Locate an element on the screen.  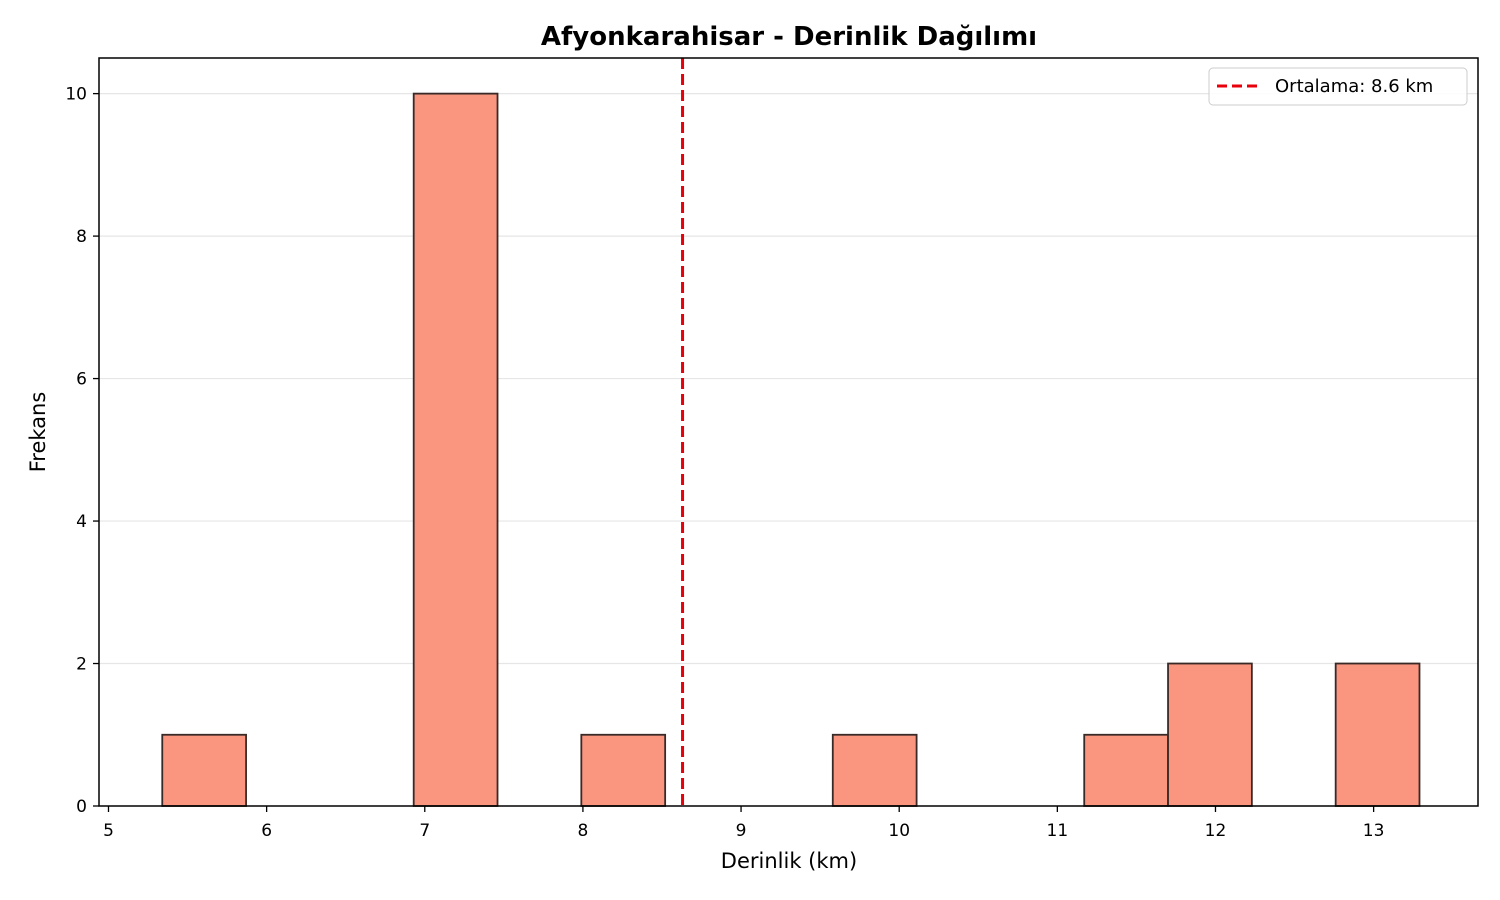
x-tick-label: 5 is located at coordinates (108, 831).